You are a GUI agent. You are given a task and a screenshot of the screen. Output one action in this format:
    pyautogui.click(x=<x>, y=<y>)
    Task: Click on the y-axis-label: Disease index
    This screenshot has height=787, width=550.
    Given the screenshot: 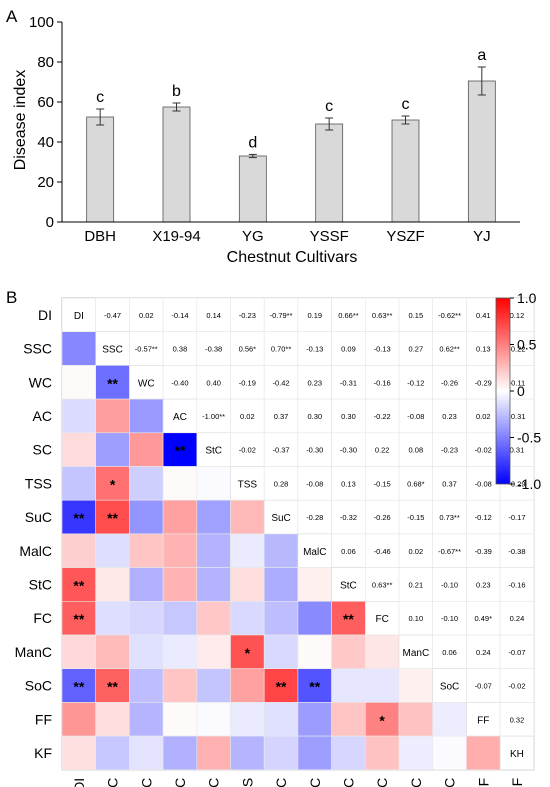 What is the action you would take?
    pyautogui.click(x=20, y=120)
    